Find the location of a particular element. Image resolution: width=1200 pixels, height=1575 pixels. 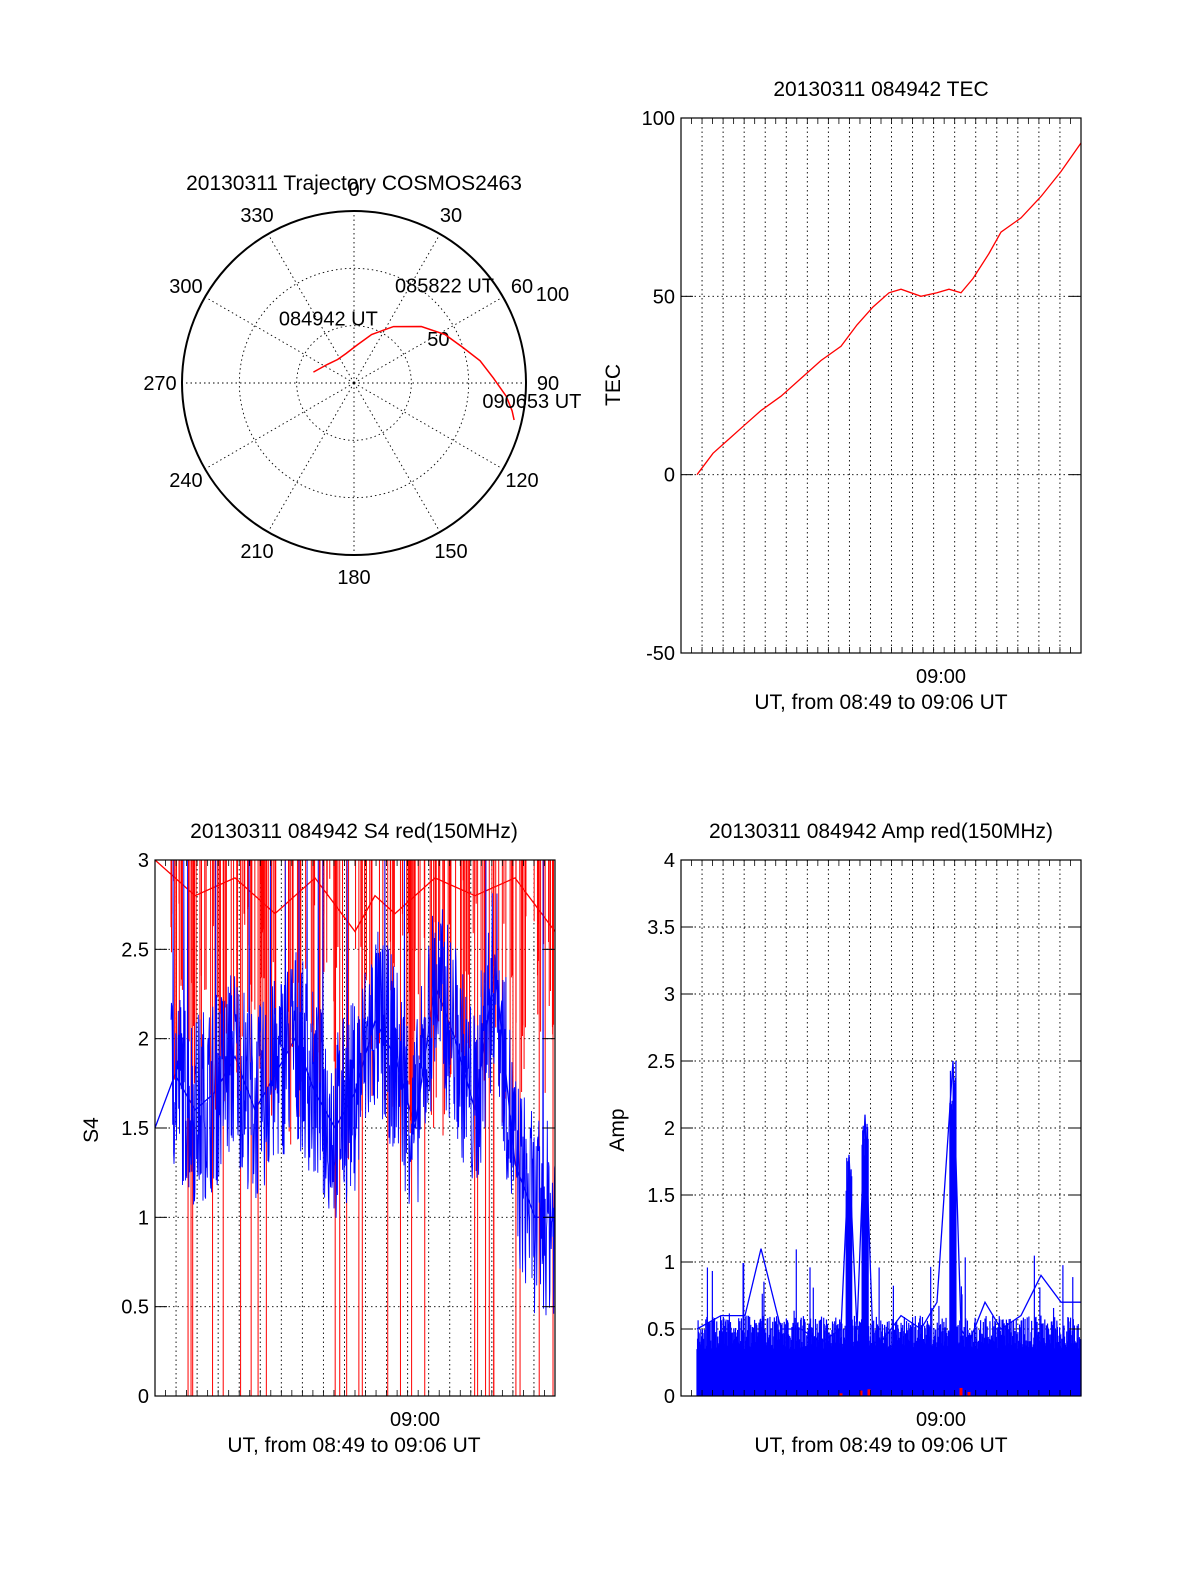

polar-angle-labels: 0 30 60 90 120 150 180 210 240 270 300 330 is located at coordinates (351, 384).